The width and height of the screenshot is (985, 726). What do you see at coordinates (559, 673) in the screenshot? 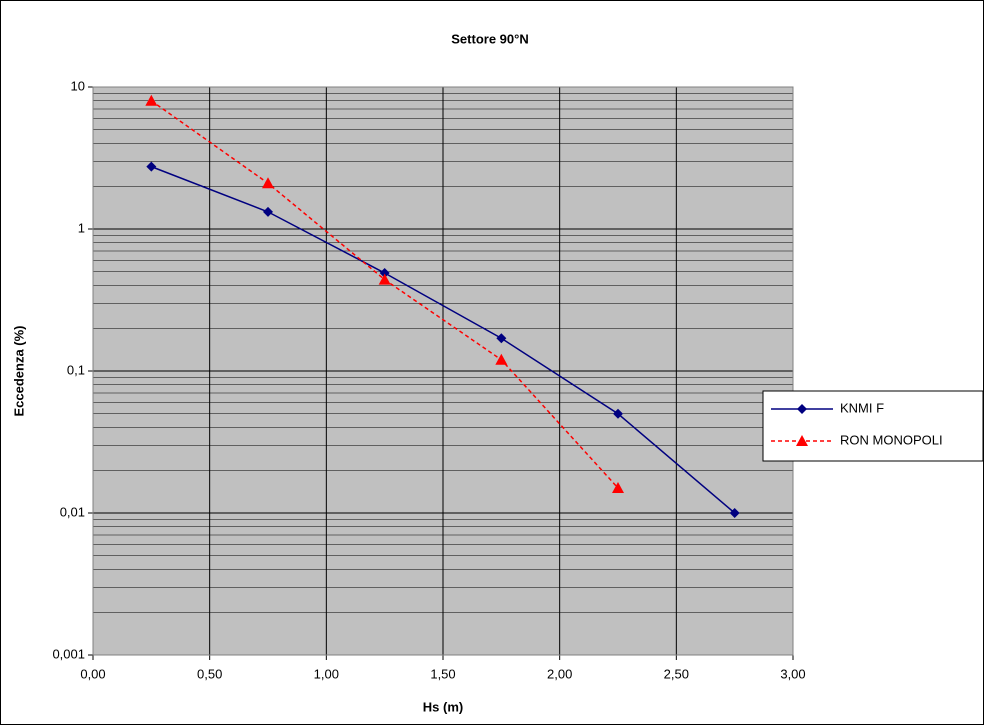
I see `x-tick-label: 2,00` at bounding box center [559, 673].